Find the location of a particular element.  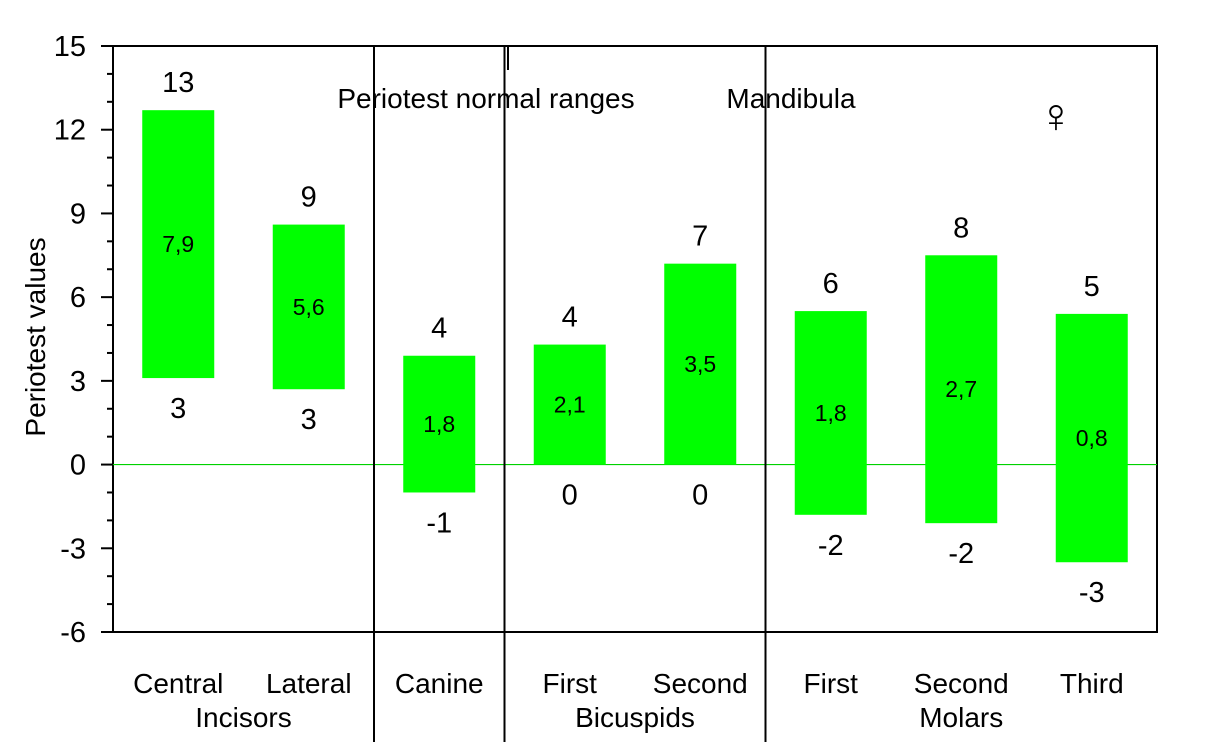

x-category-label: Central is located at coordinates (178, 683).